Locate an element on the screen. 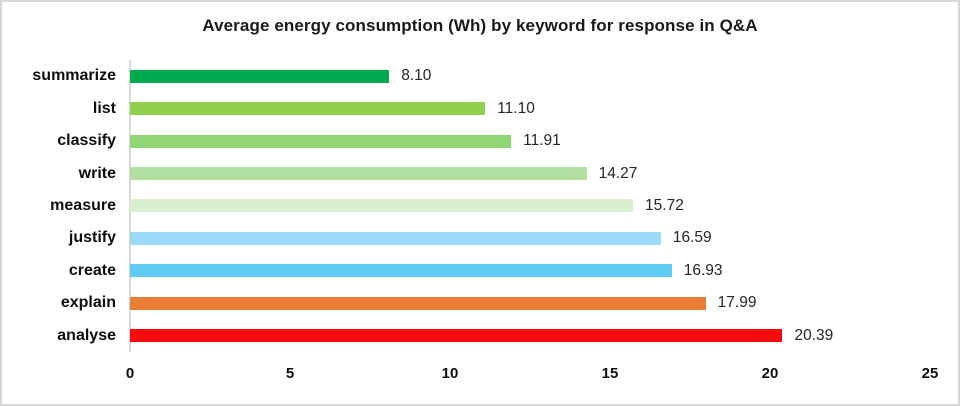 This screenshot has width=960, height=406. bar-list is located at coordinates (308, 109).